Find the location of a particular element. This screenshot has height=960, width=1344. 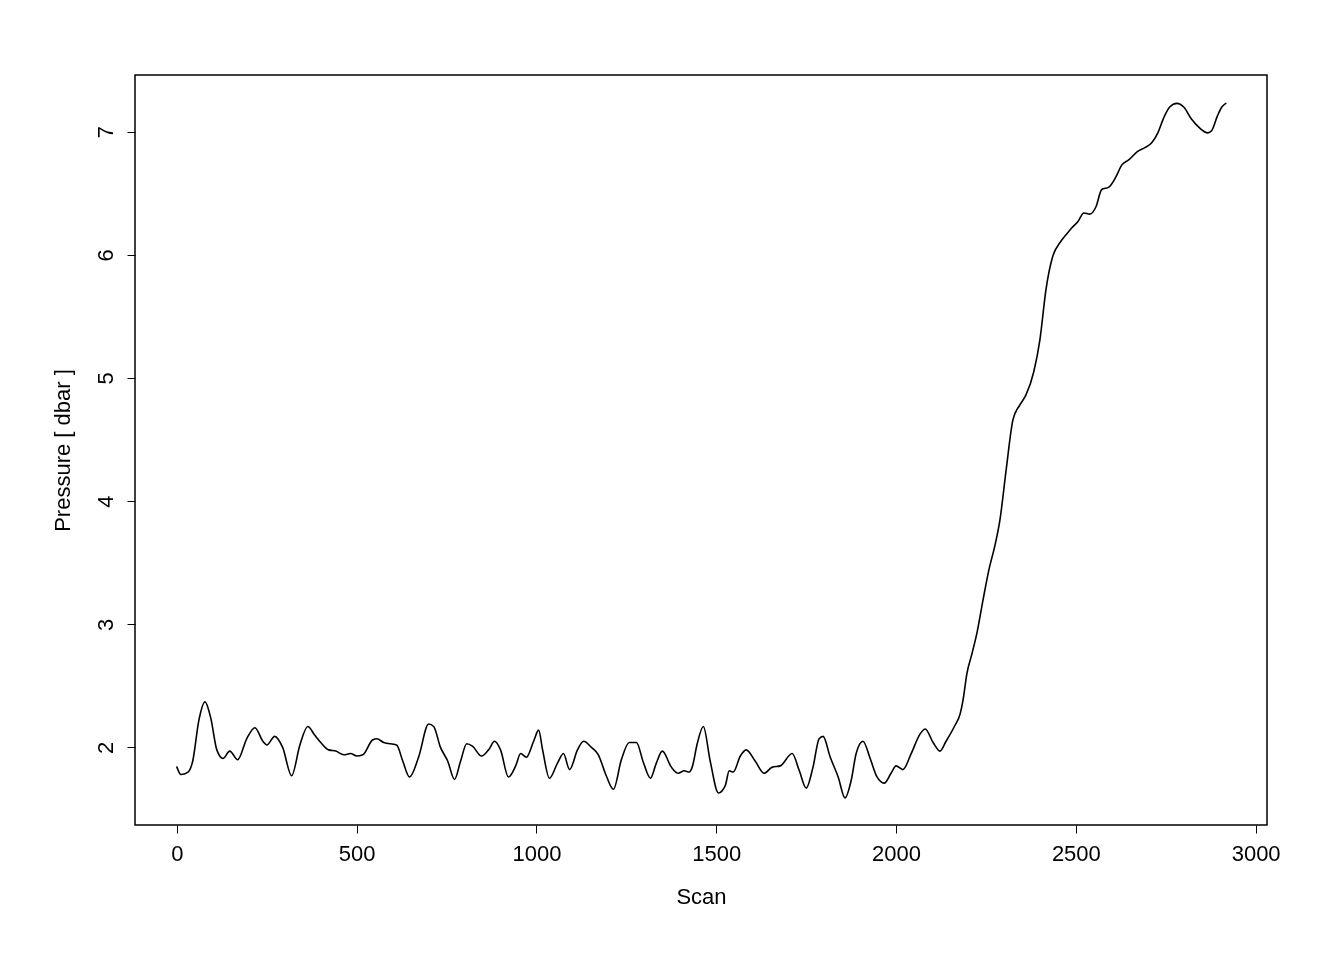

y-tick-label: 2 is located at coordinates (105, 748).